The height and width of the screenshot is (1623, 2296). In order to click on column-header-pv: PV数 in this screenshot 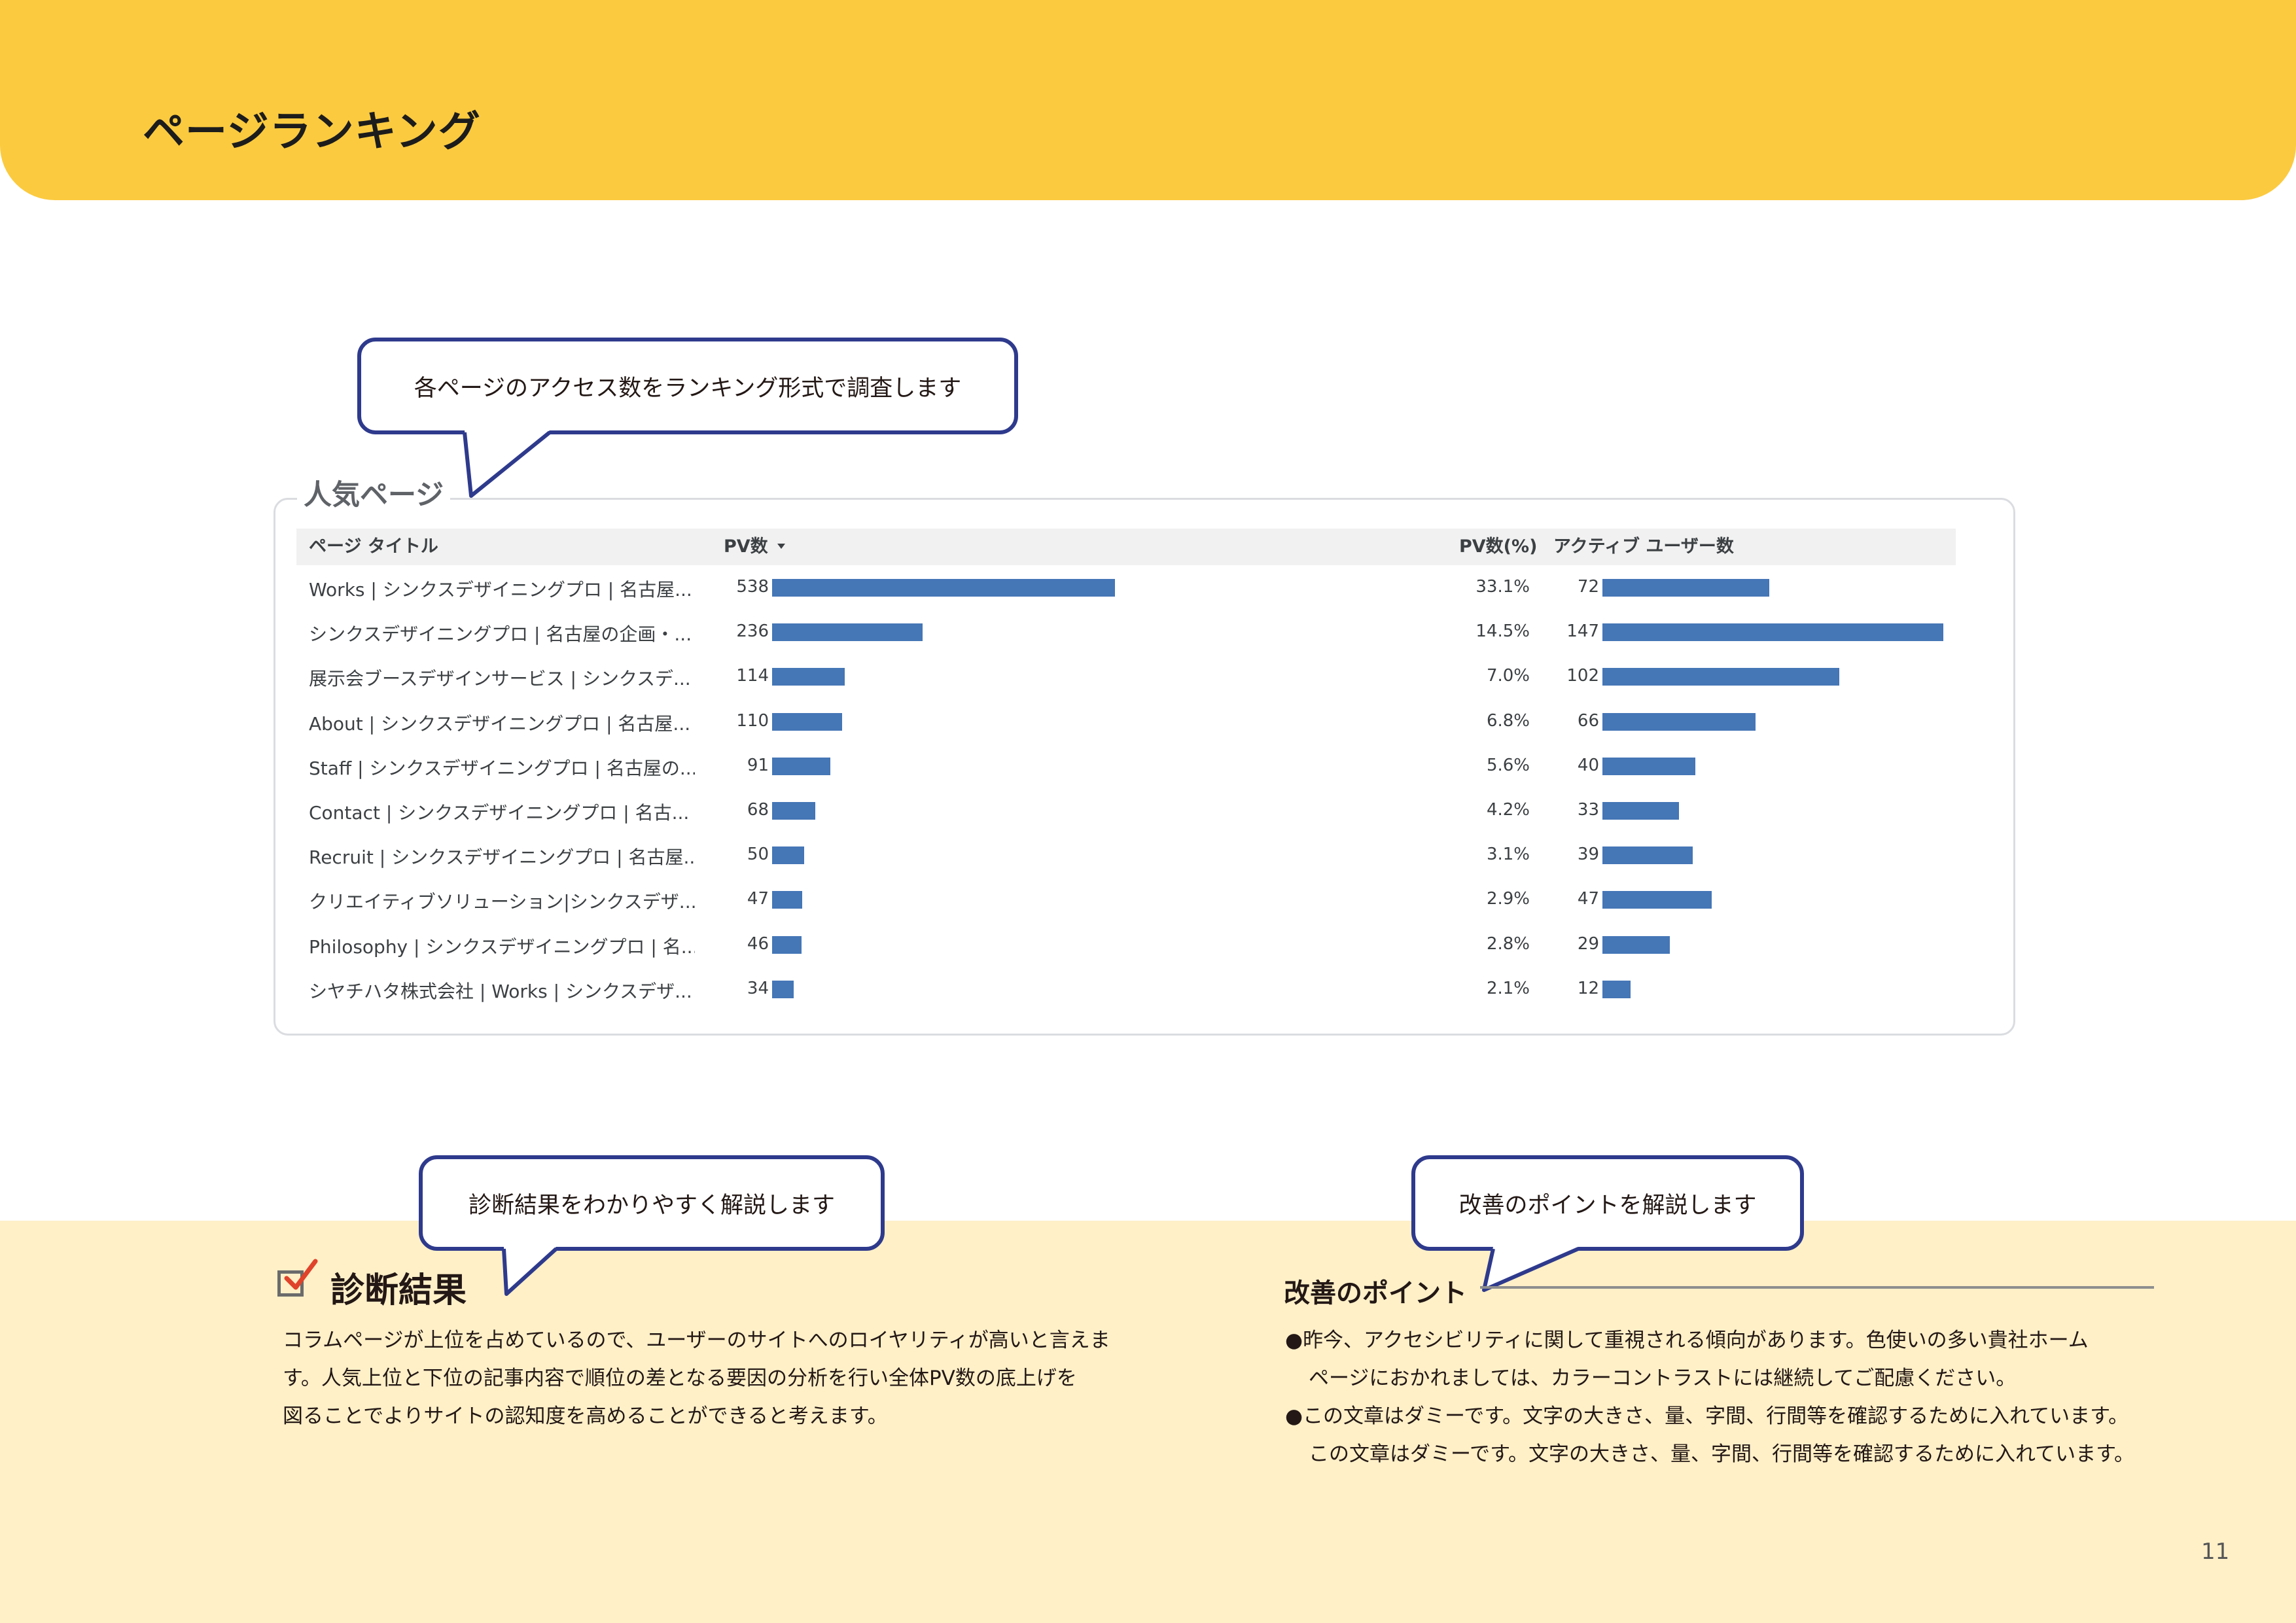, I will do `click(746, 546)`.